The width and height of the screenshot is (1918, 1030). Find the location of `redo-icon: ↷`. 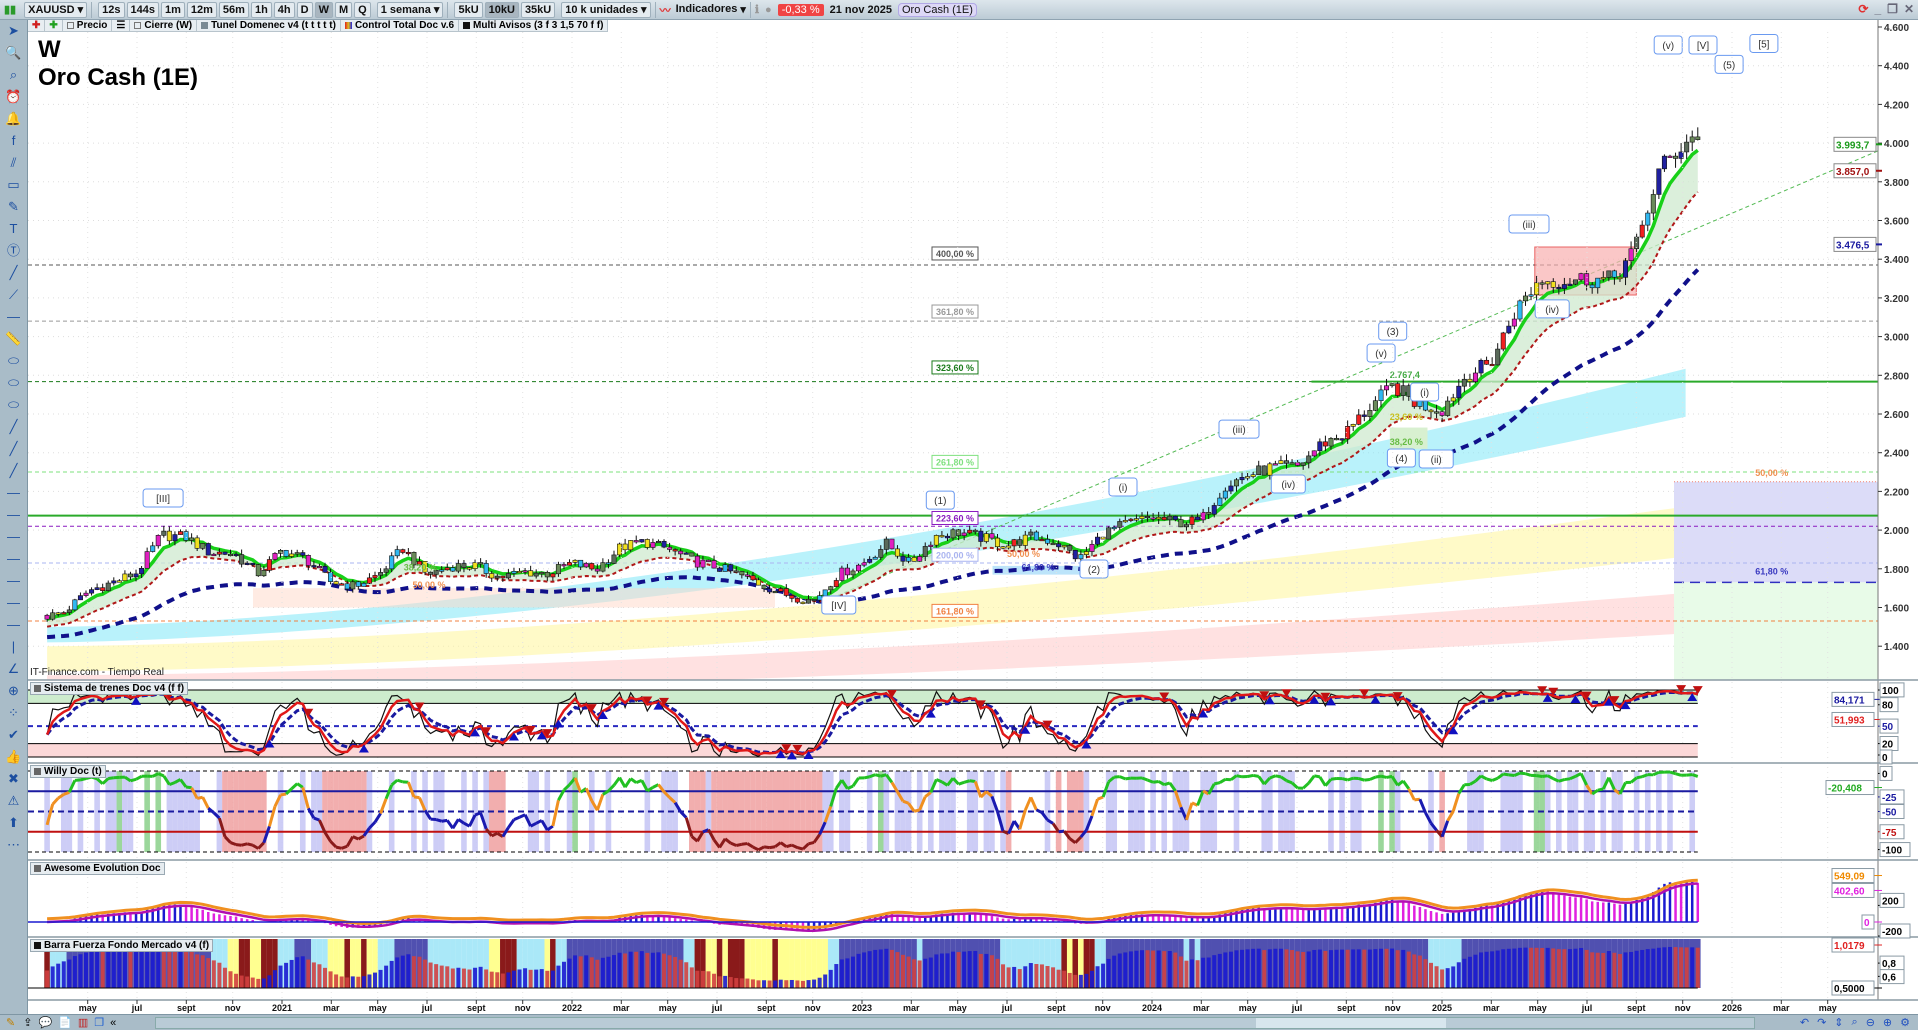

redo-icon: ↷ is located at coordinates (1822, 1023).